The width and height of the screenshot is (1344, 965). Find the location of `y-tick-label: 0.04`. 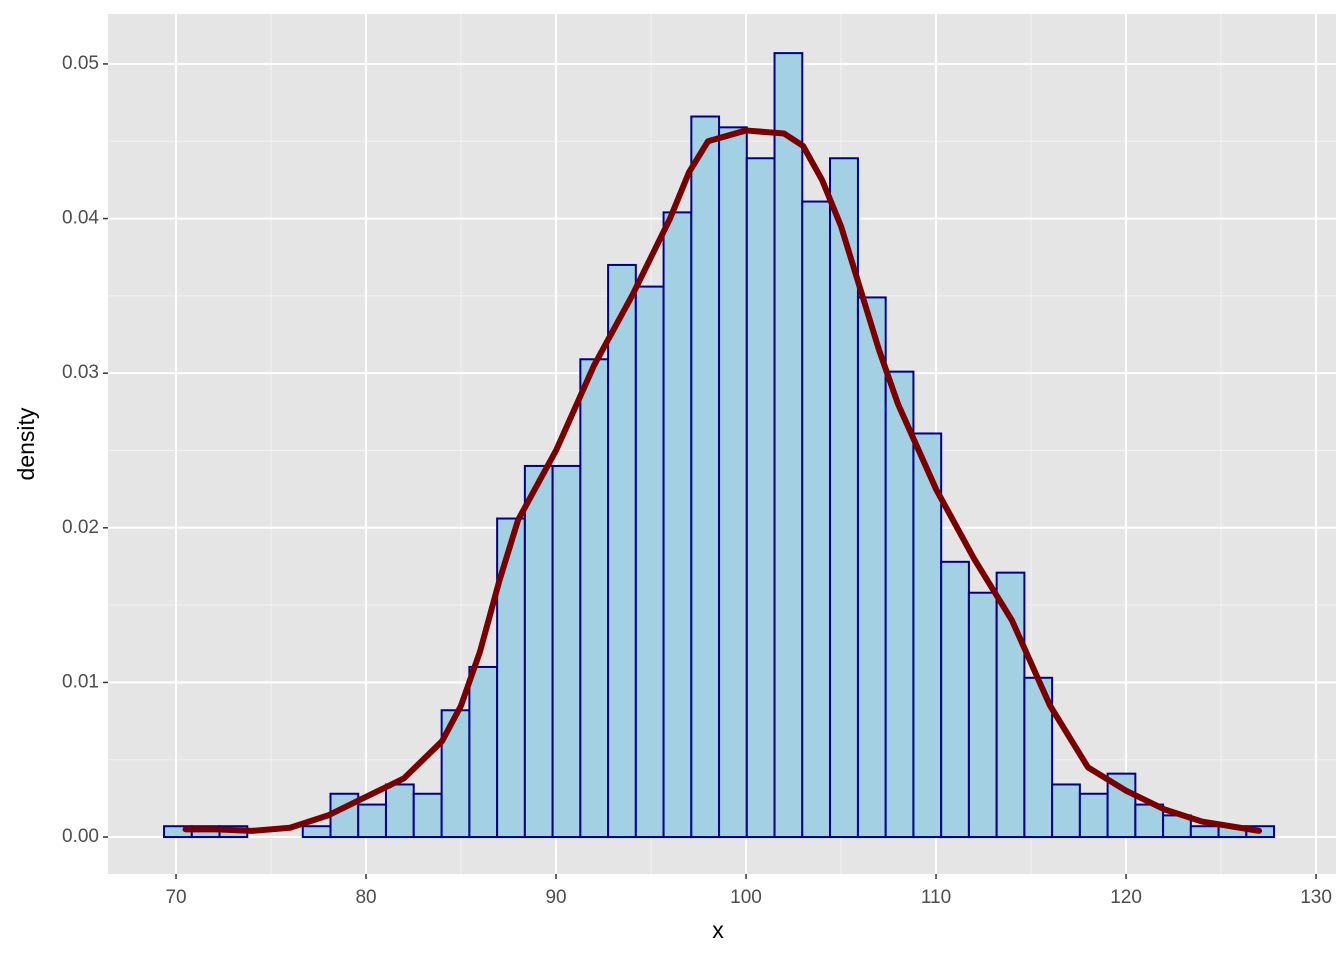

y-tick-label: 0.04 is located at coordinates (80, 218).